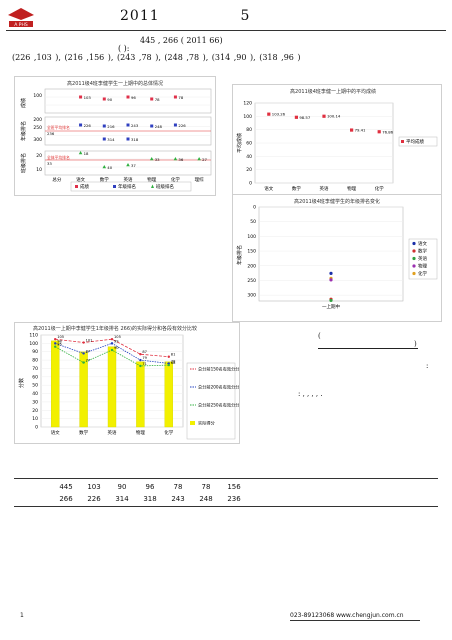  I want to click on chart1-score-label: 78, so click(180, 97).